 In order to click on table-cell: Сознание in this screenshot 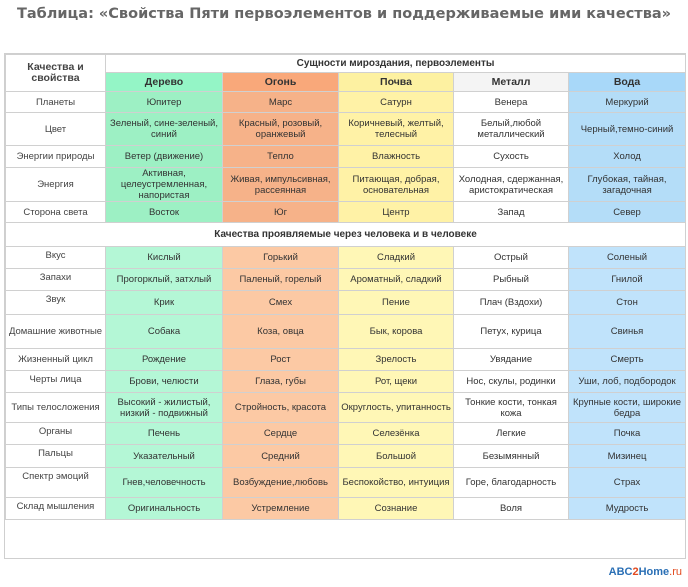, I will do `click(396, 508)`.